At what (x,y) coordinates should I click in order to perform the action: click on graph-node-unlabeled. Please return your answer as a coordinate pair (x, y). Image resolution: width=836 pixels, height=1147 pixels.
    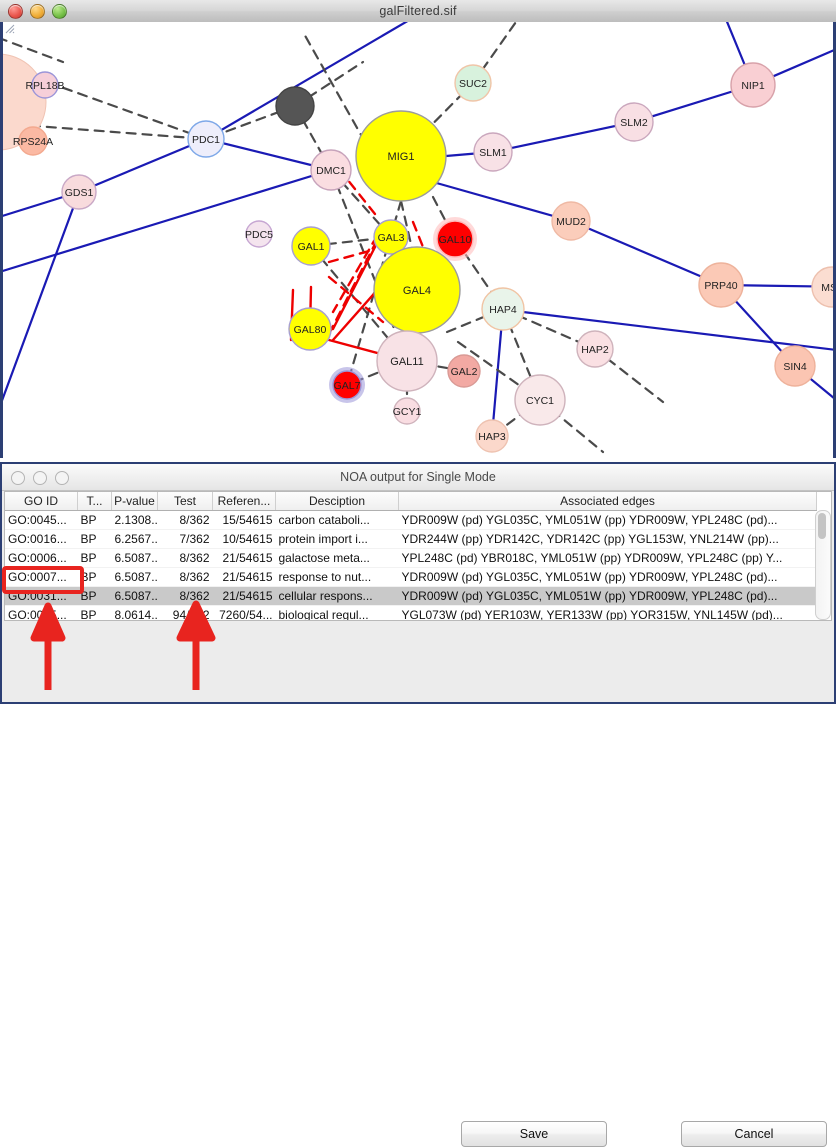
    Looking at the image, I should click on (295, 106).